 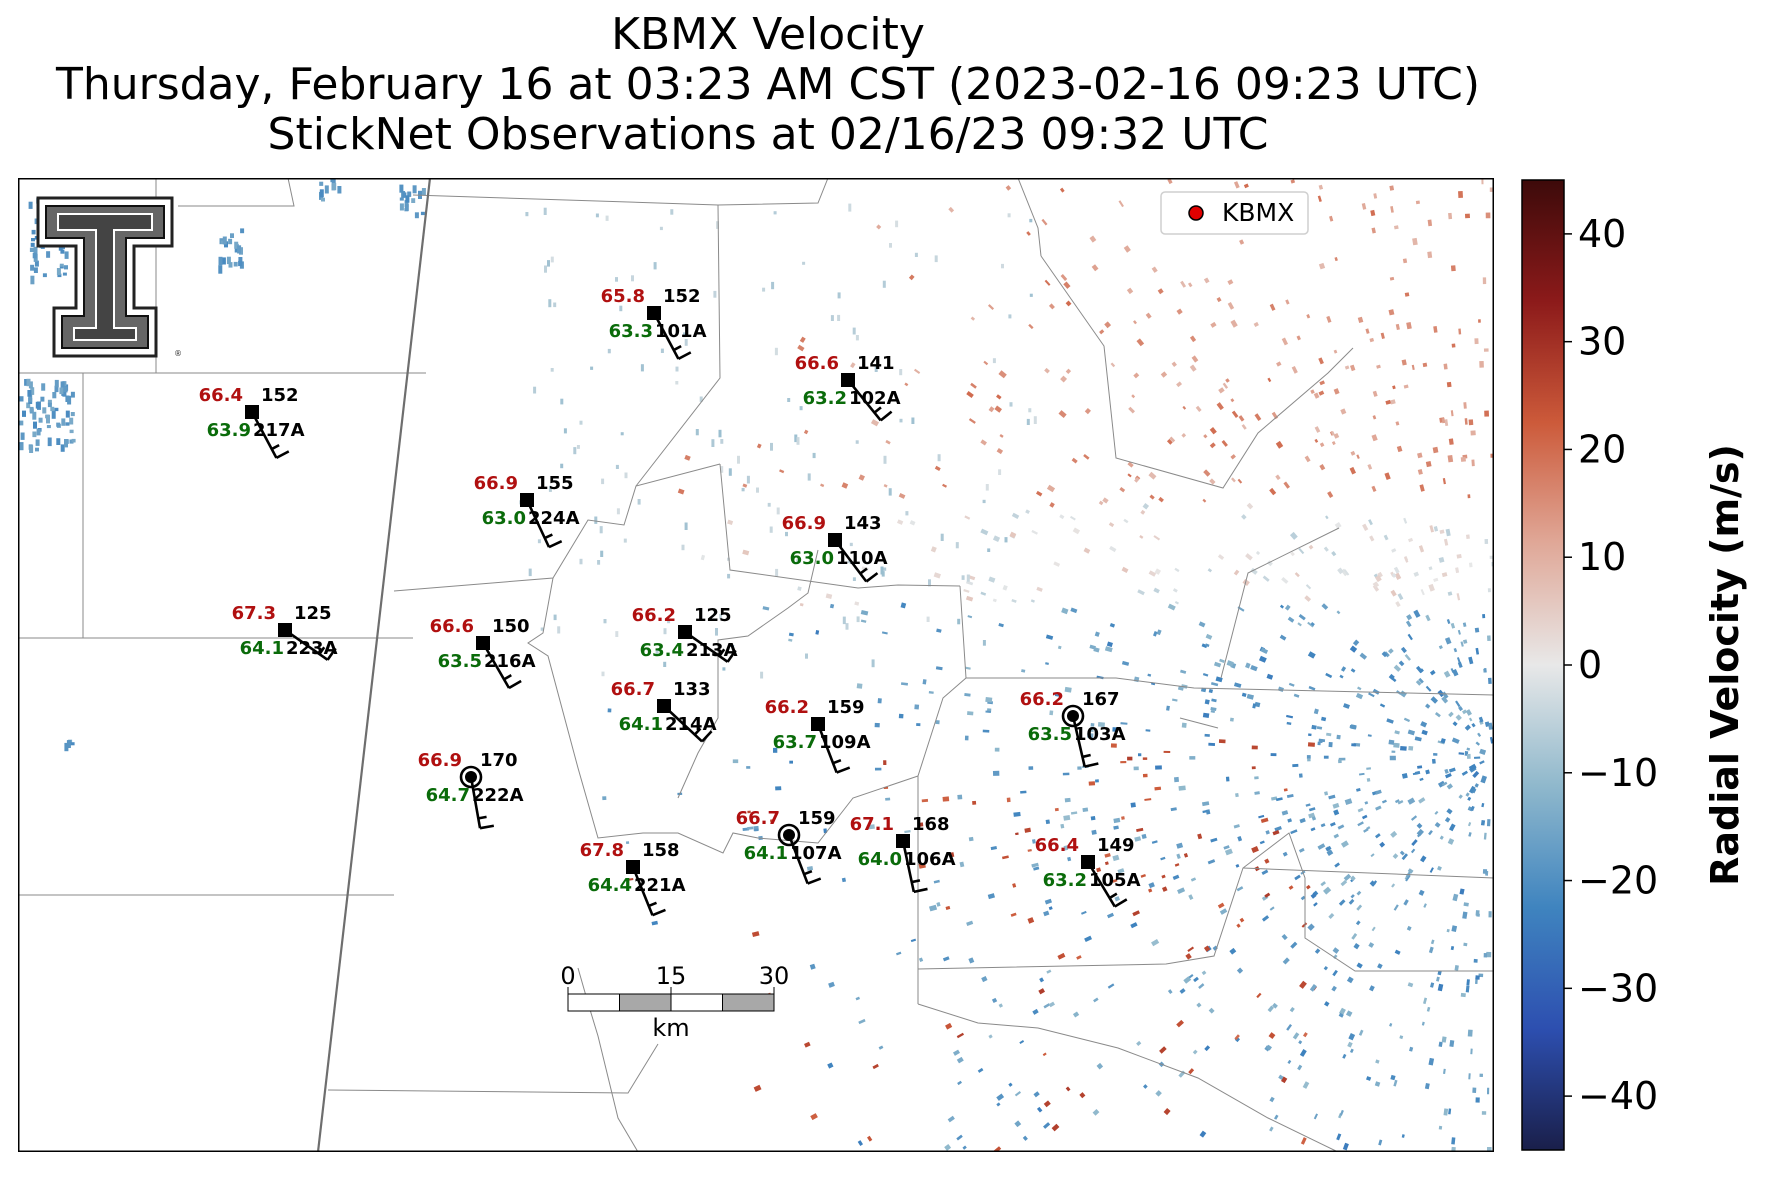 What do you see at coordinates (812, 558) in the screenshot?
I see `station-dewpoint: 63.0` at bounding box center [812, 558].